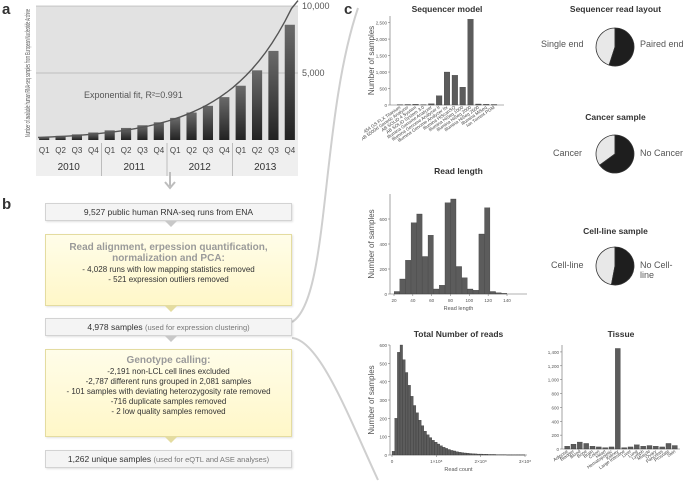 The width and height of the screenshot is (685, 489). What do you see at coordinates (383, 418) in the screenshot?
I see `y-tick-label: 200` at bounding box center [383, 418].